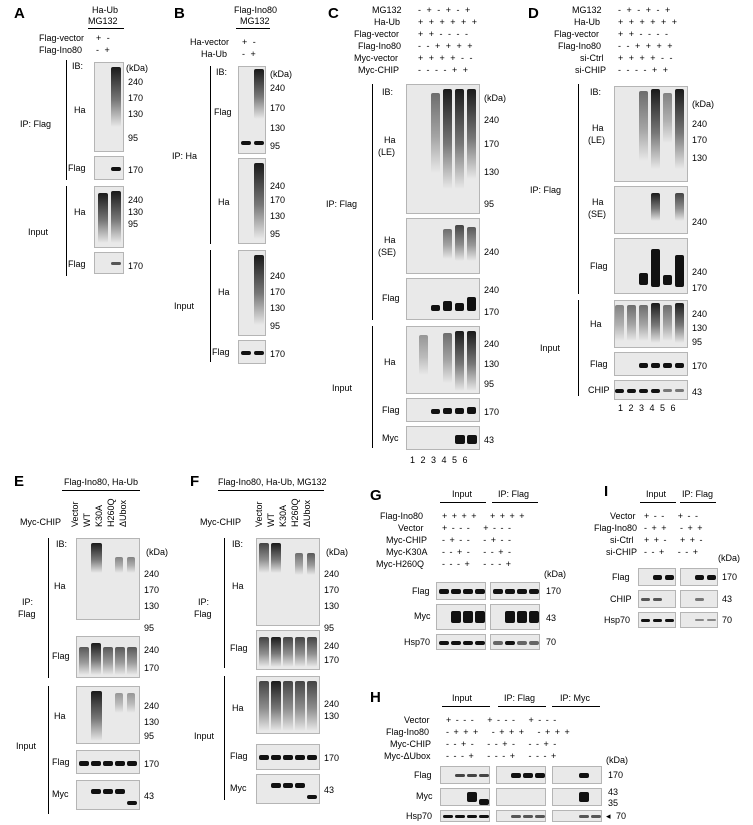  What do you see at coordinates (123, 513) in the screenshot?
I see `column-label: ΔUbox` at bounding box center [123, 513].